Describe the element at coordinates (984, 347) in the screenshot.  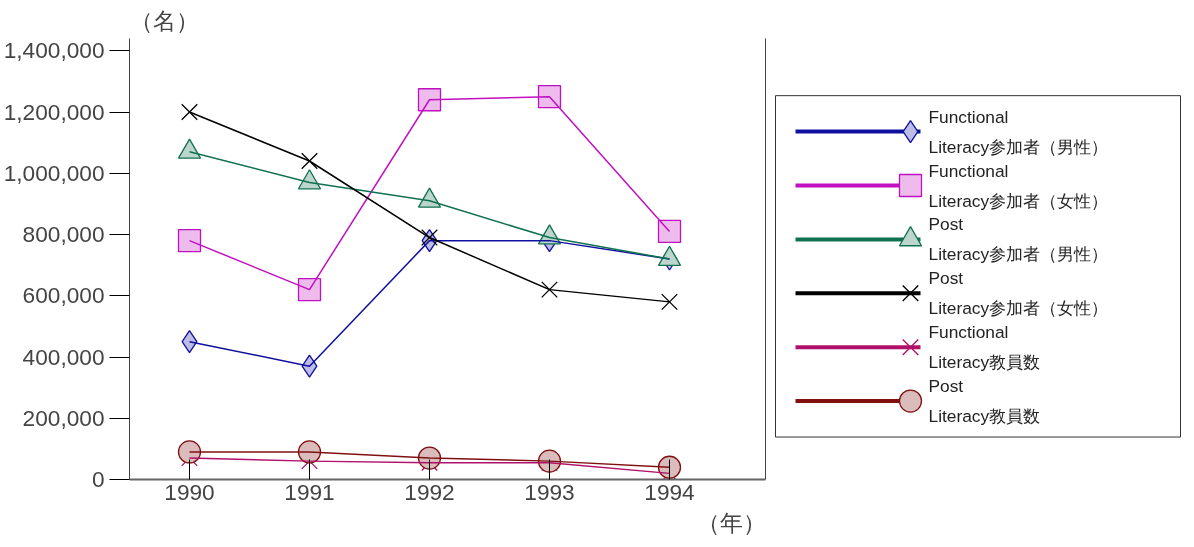
I see `legend-label: Functional Literacy教員数` at that location.